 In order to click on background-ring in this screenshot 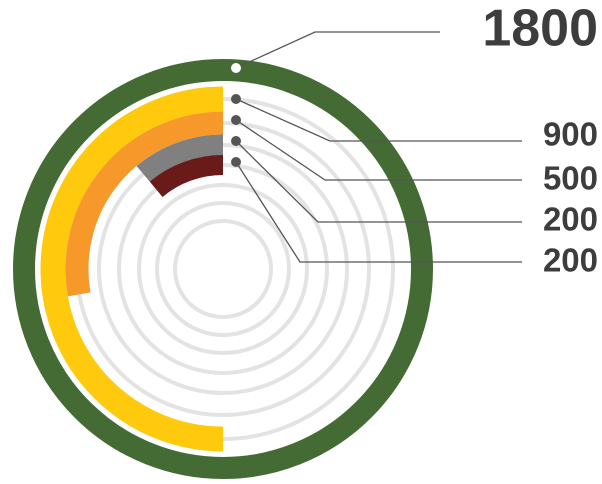, I will do `click(223, 269)`.